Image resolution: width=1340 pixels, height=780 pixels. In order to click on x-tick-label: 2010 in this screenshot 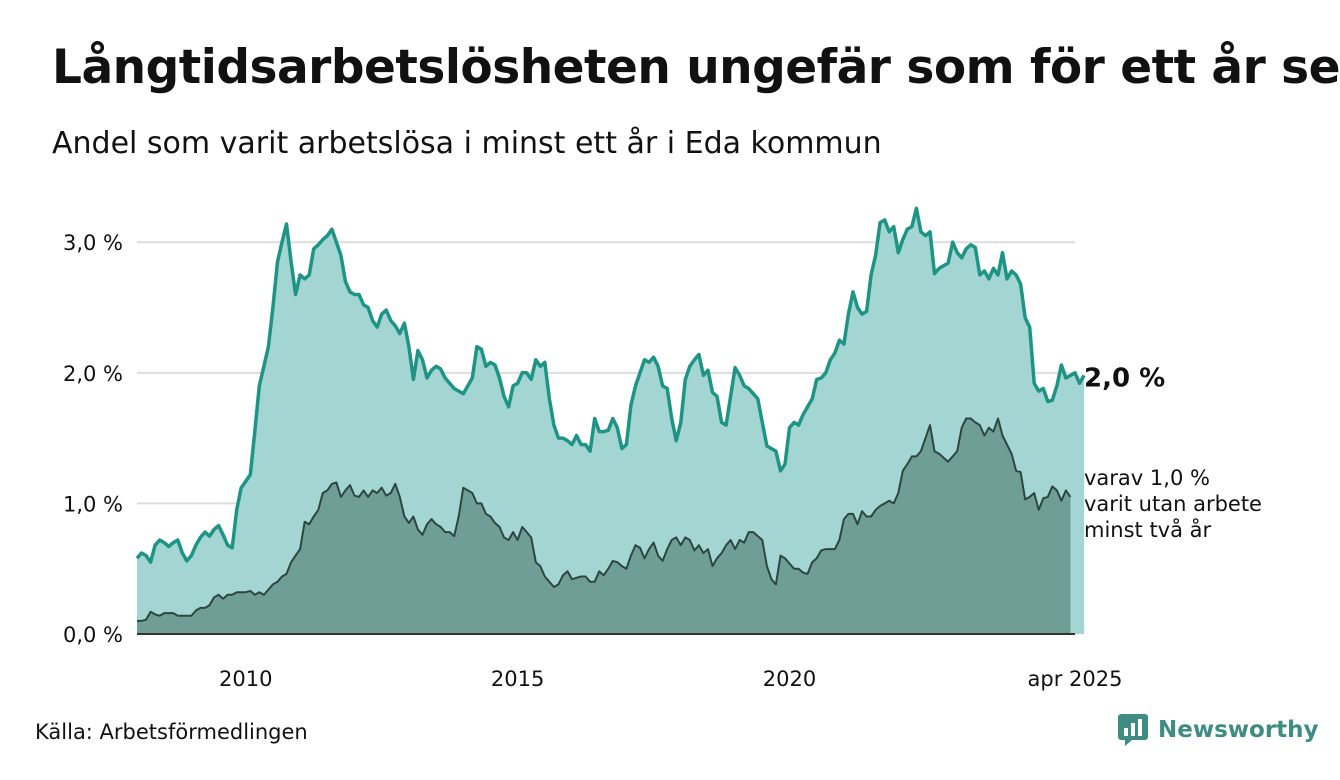, I will do `click(245, 679)`.